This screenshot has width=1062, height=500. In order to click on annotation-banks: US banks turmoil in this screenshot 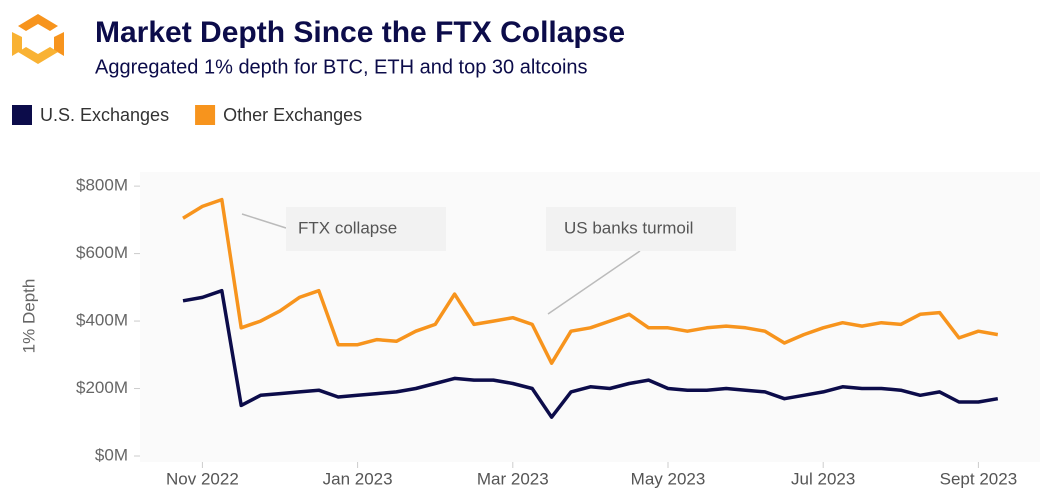, I will do `click(641, 261)`.